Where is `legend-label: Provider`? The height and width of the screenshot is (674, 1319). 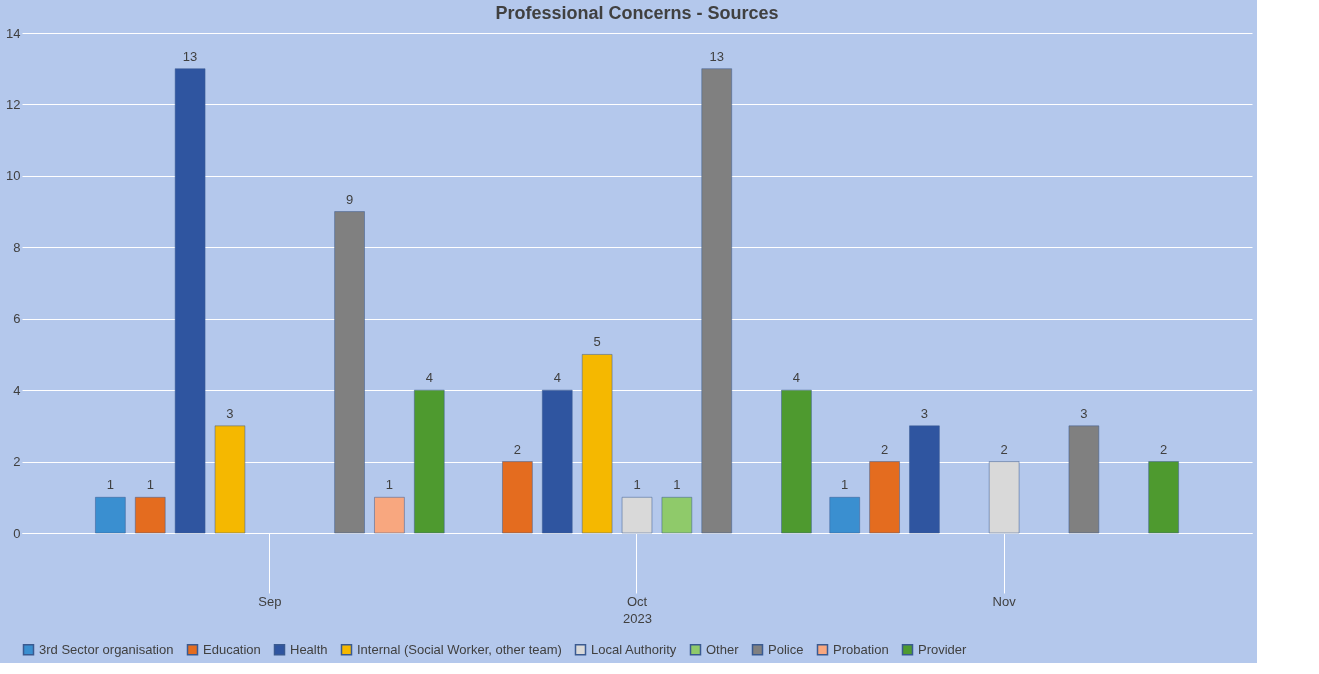 legend-label: Provider is located at coordinates (943, 649).